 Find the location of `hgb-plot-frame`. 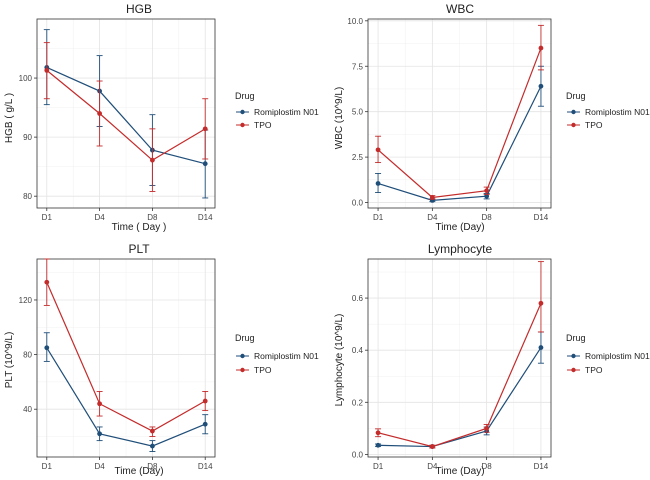

hgb-plot-frame is located at coordinates (126, 113).